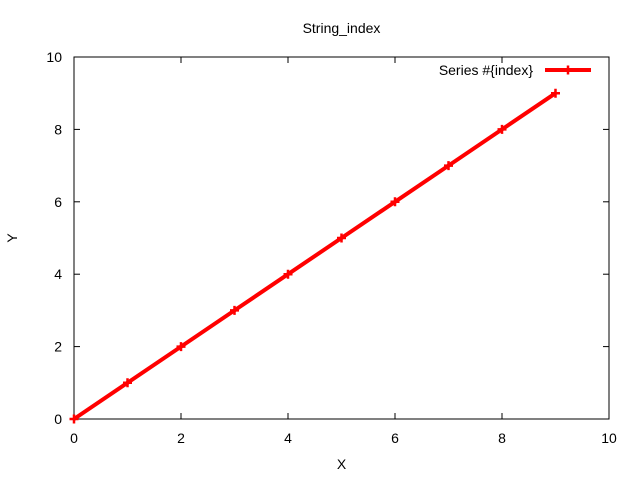 This screenshot has width=640, height=485. Describe the element at coordinates (54, 57) in the screenshot. I see `y-tick-label: 10` at that location.